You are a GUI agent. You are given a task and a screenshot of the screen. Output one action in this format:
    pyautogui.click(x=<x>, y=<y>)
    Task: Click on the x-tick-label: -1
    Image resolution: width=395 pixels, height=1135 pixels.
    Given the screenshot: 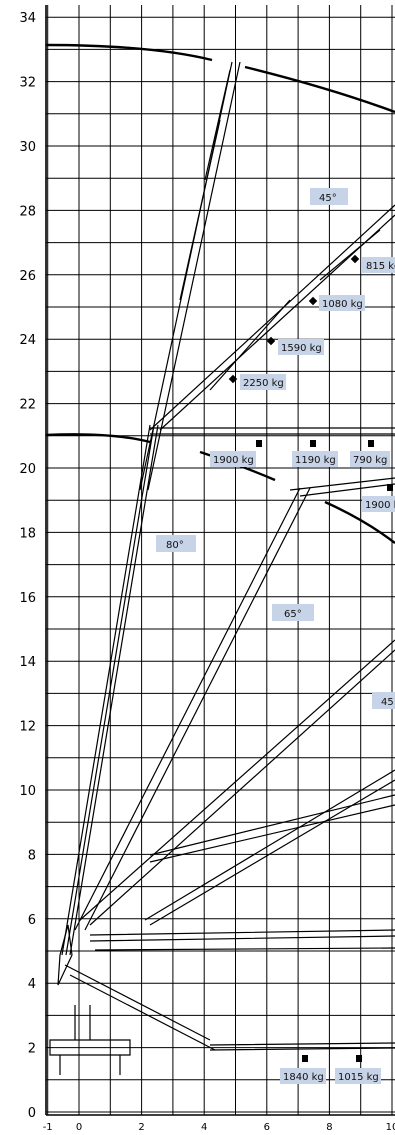 What is the action you would take?
    pyautogui.click(x=48, y=1127)
    